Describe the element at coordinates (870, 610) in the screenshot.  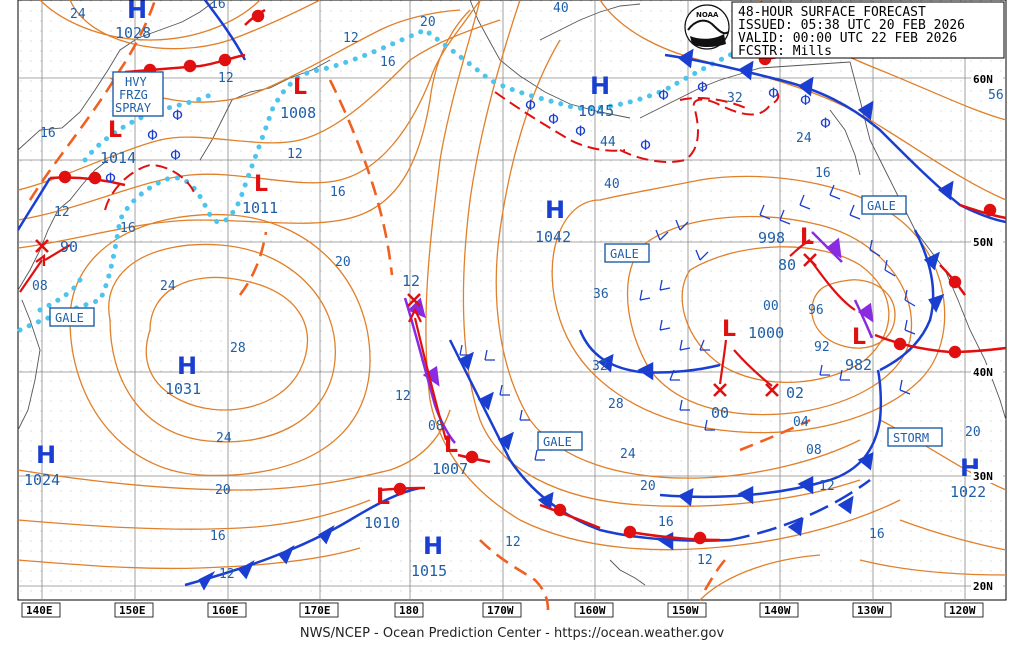
I see `longitude-label: 130W` at that location.